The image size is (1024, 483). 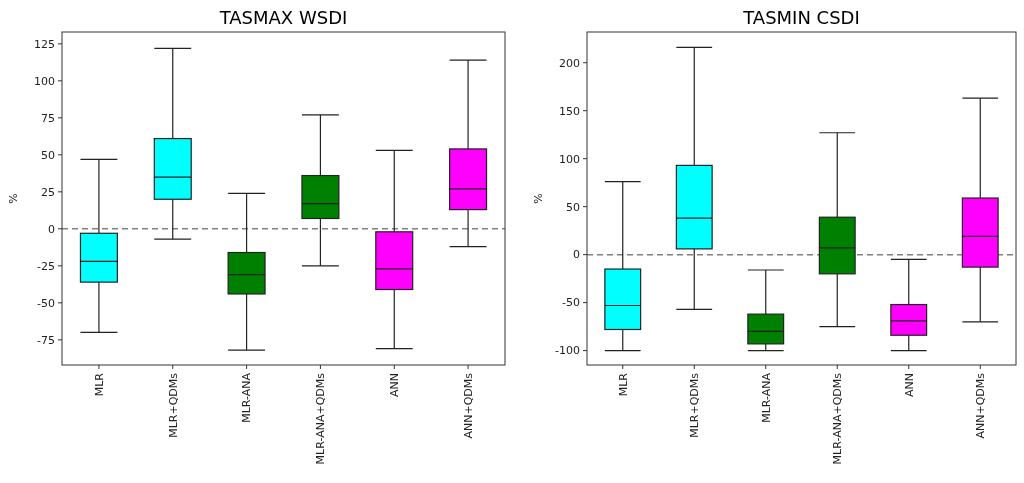 I want to click on y-tick-label: 125, so click(x=44, y=44).